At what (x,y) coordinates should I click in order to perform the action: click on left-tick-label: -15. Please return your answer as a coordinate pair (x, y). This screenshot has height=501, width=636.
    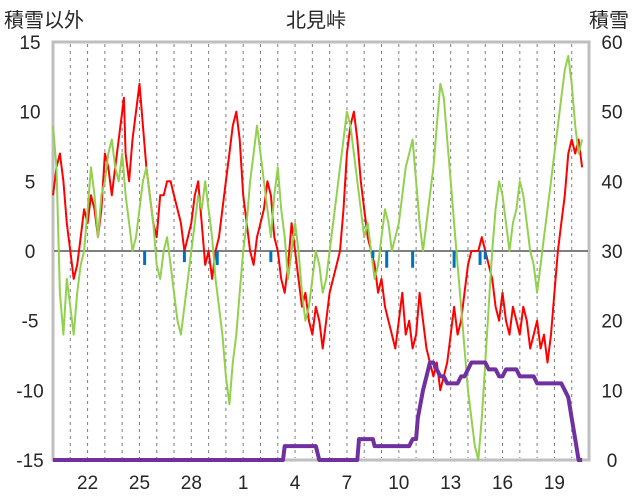
    Looking at the image, I should click on (29, 461).